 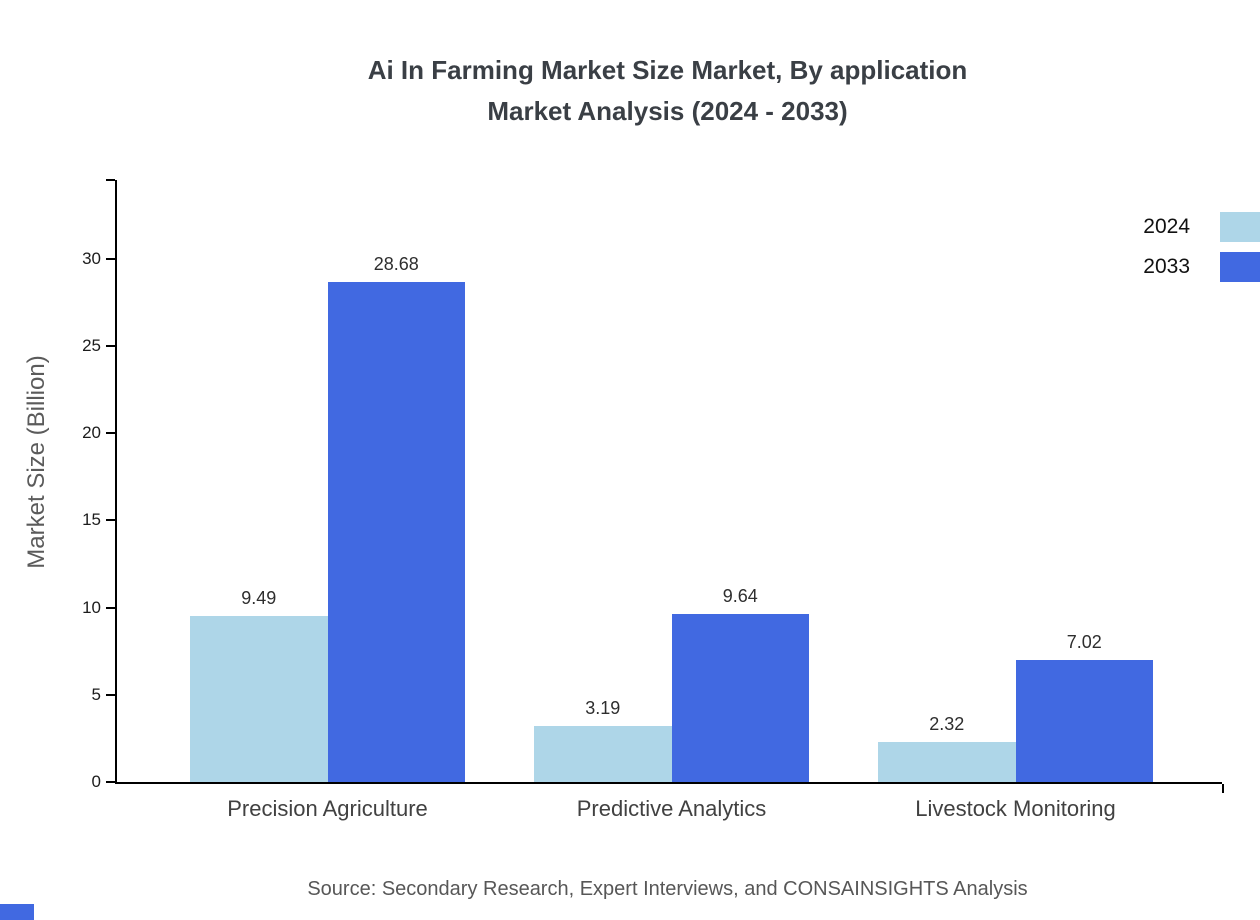 What do you see at coordinates (603, 708) in the screenshot?
I see `bar-value-label: 3.19` at bounding box center [603, 708].